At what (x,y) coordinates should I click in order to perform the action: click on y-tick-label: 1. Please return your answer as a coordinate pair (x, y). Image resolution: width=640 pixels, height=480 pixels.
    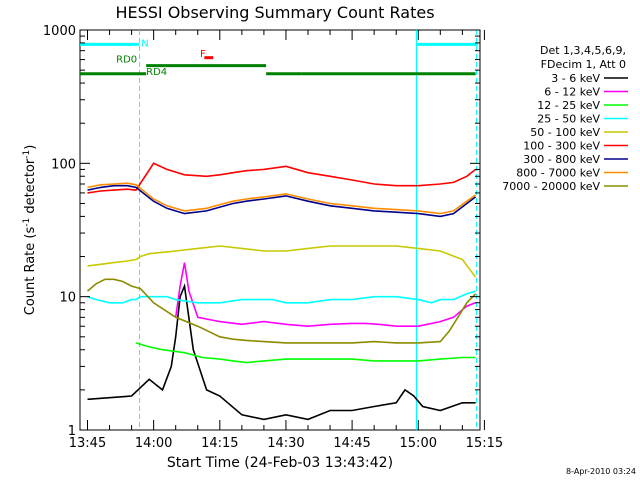
    Looking at the image, I should click on (72, 431).